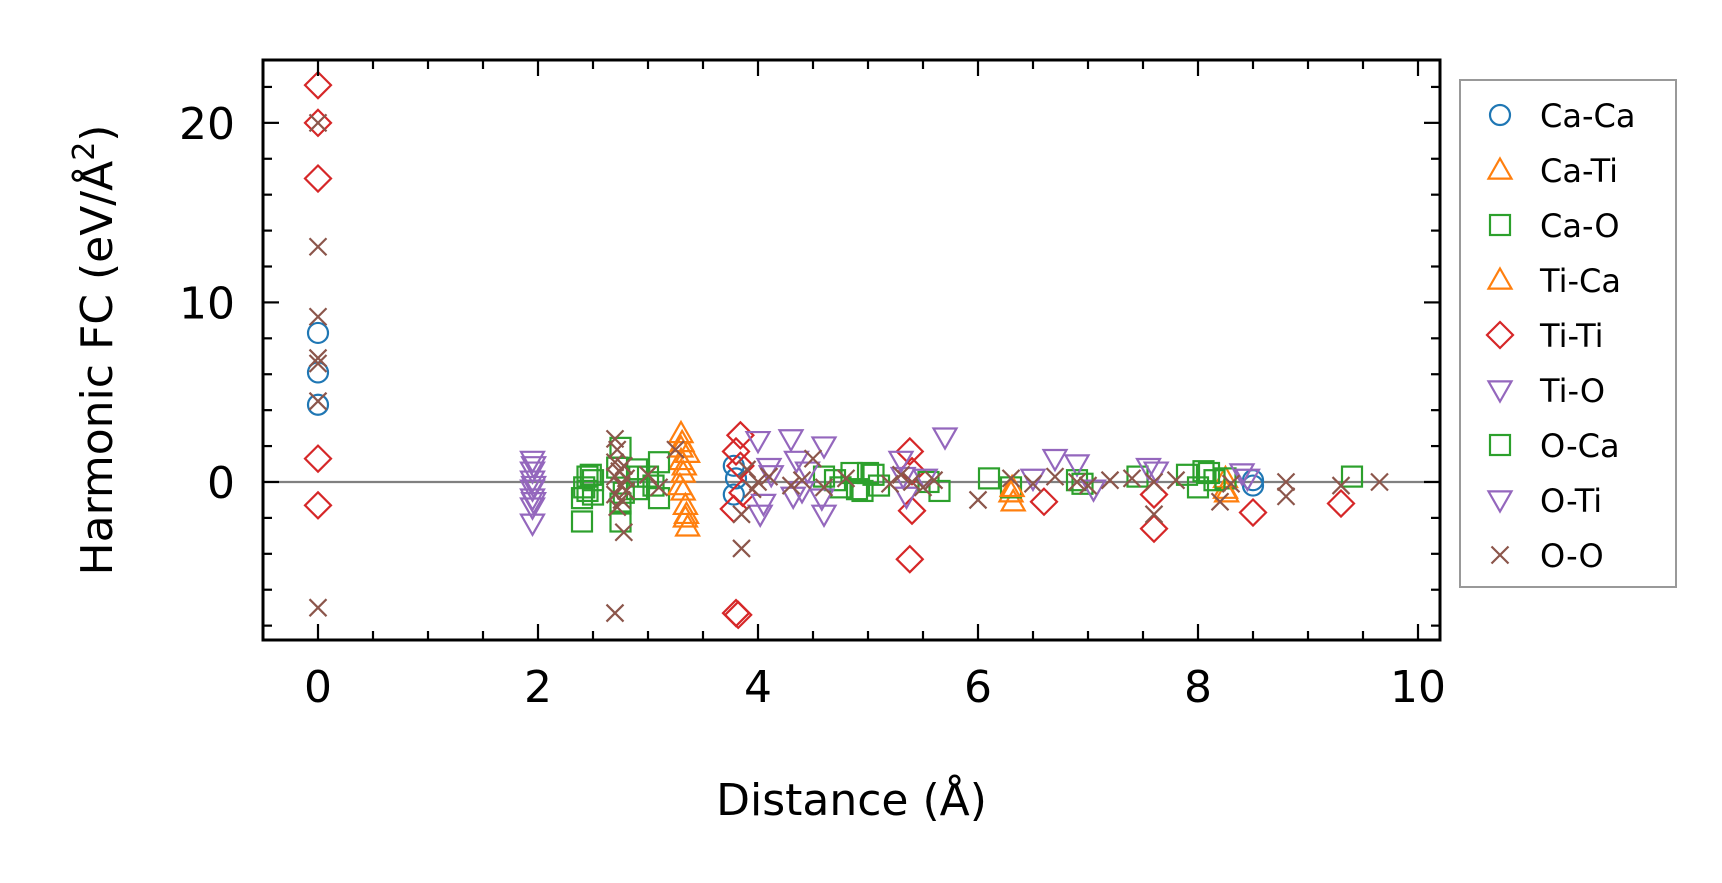  Describe the element at coordinates (1571, 501) in the screenshot. I see `legend-entry-label: O-Ti` at that location.